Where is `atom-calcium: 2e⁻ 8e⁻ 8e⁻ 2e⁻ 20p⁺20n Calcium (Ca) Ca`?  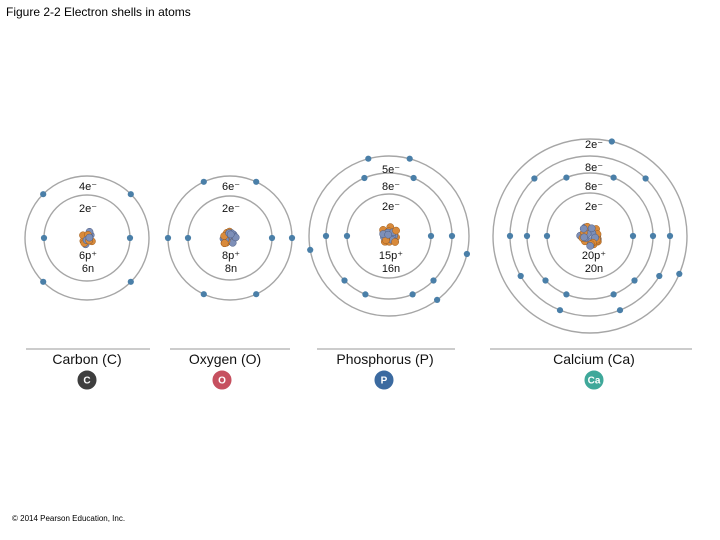 atom-calcium: 2e⁻ 8e⁻ 8e⁻ 2e⁻ 20p⁺20n Calcium (Ca) Ca is located at coordinates (591, 264).